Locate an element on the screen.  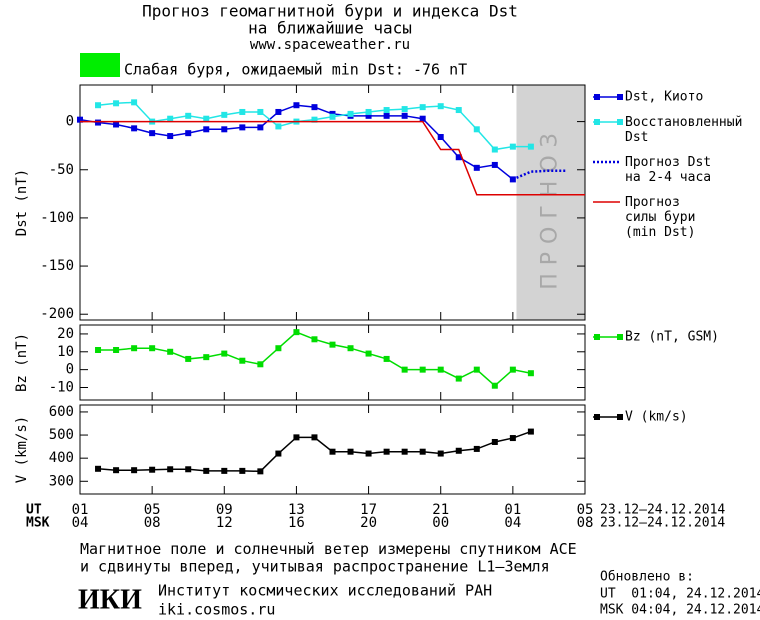
x-tick-label: 13 is located at coordinates (296, 510).